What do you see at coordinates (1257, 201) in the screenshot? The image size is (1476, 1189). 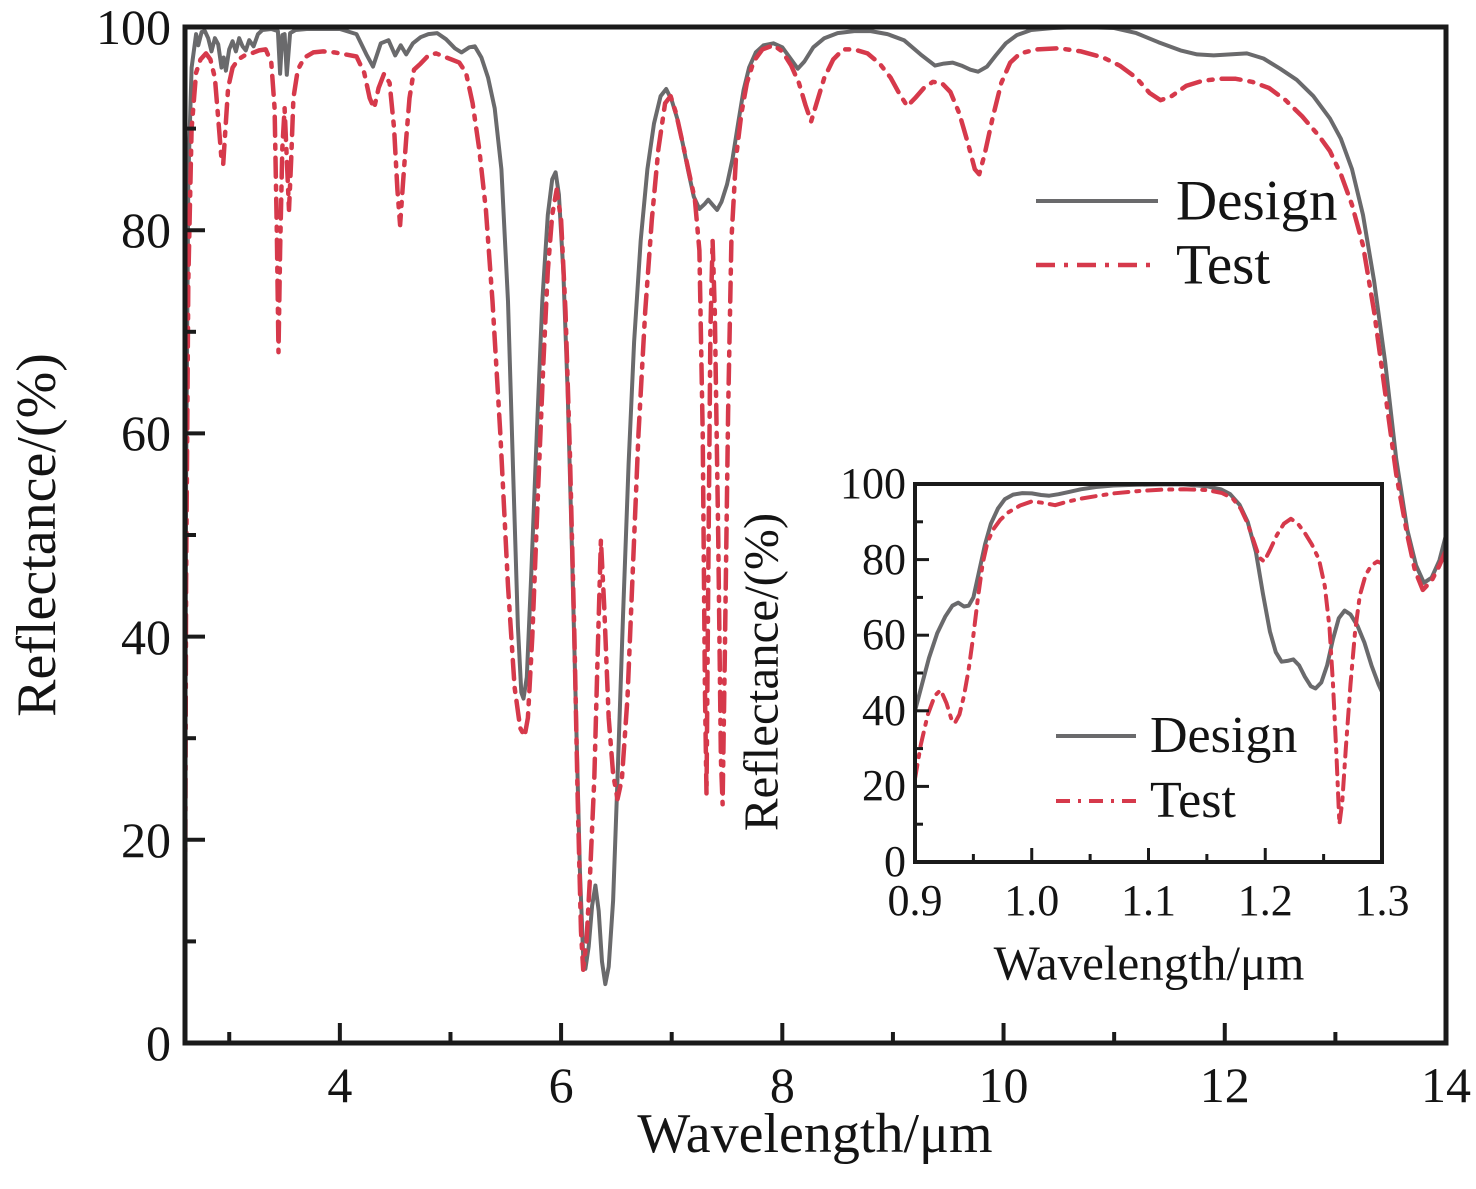 I see `main-legend-label-design: Design` at bounding box center [1257, 201].